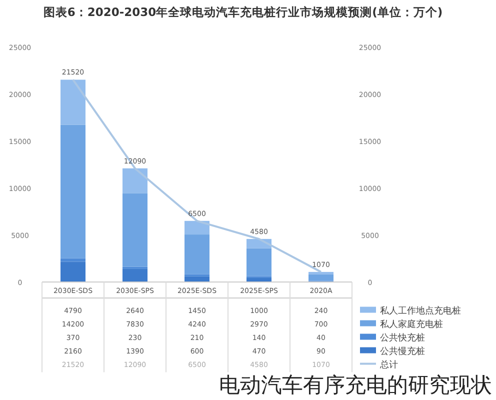 This screenshot has height=400, width=496. I want to click on legend-label: 私人工作地点充电桩, so click(420, 310).